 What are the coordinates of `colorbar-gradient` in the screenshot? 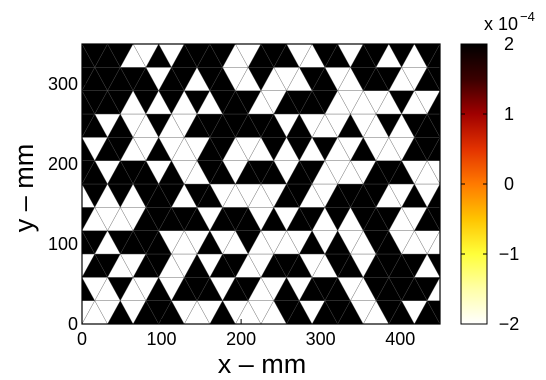 It's located at (474, 184).